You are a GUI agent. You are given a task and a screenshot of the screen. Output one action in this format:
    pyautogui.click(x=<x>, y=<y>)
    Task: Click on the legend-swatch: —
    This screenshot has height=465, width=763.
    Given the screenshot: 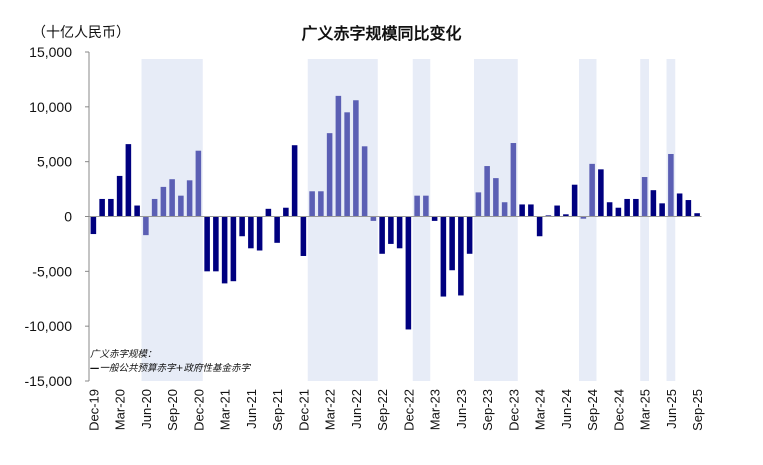 What is the action you would take?
    pyautogui.click(x=95, y=368)
    